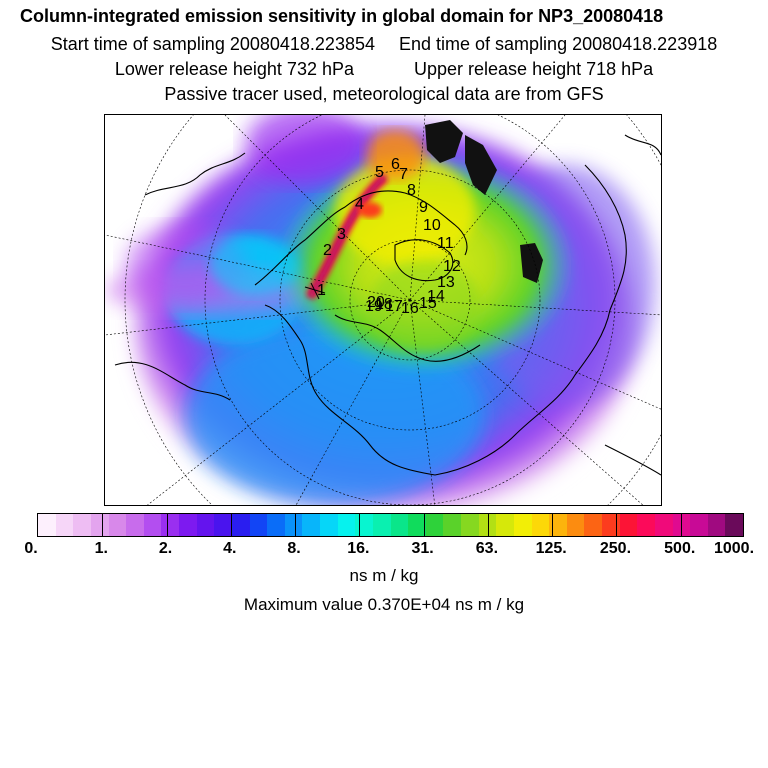 The width and height of the screenshot is (768, 768). I want to click on release-site-marker, so click(315, 291).